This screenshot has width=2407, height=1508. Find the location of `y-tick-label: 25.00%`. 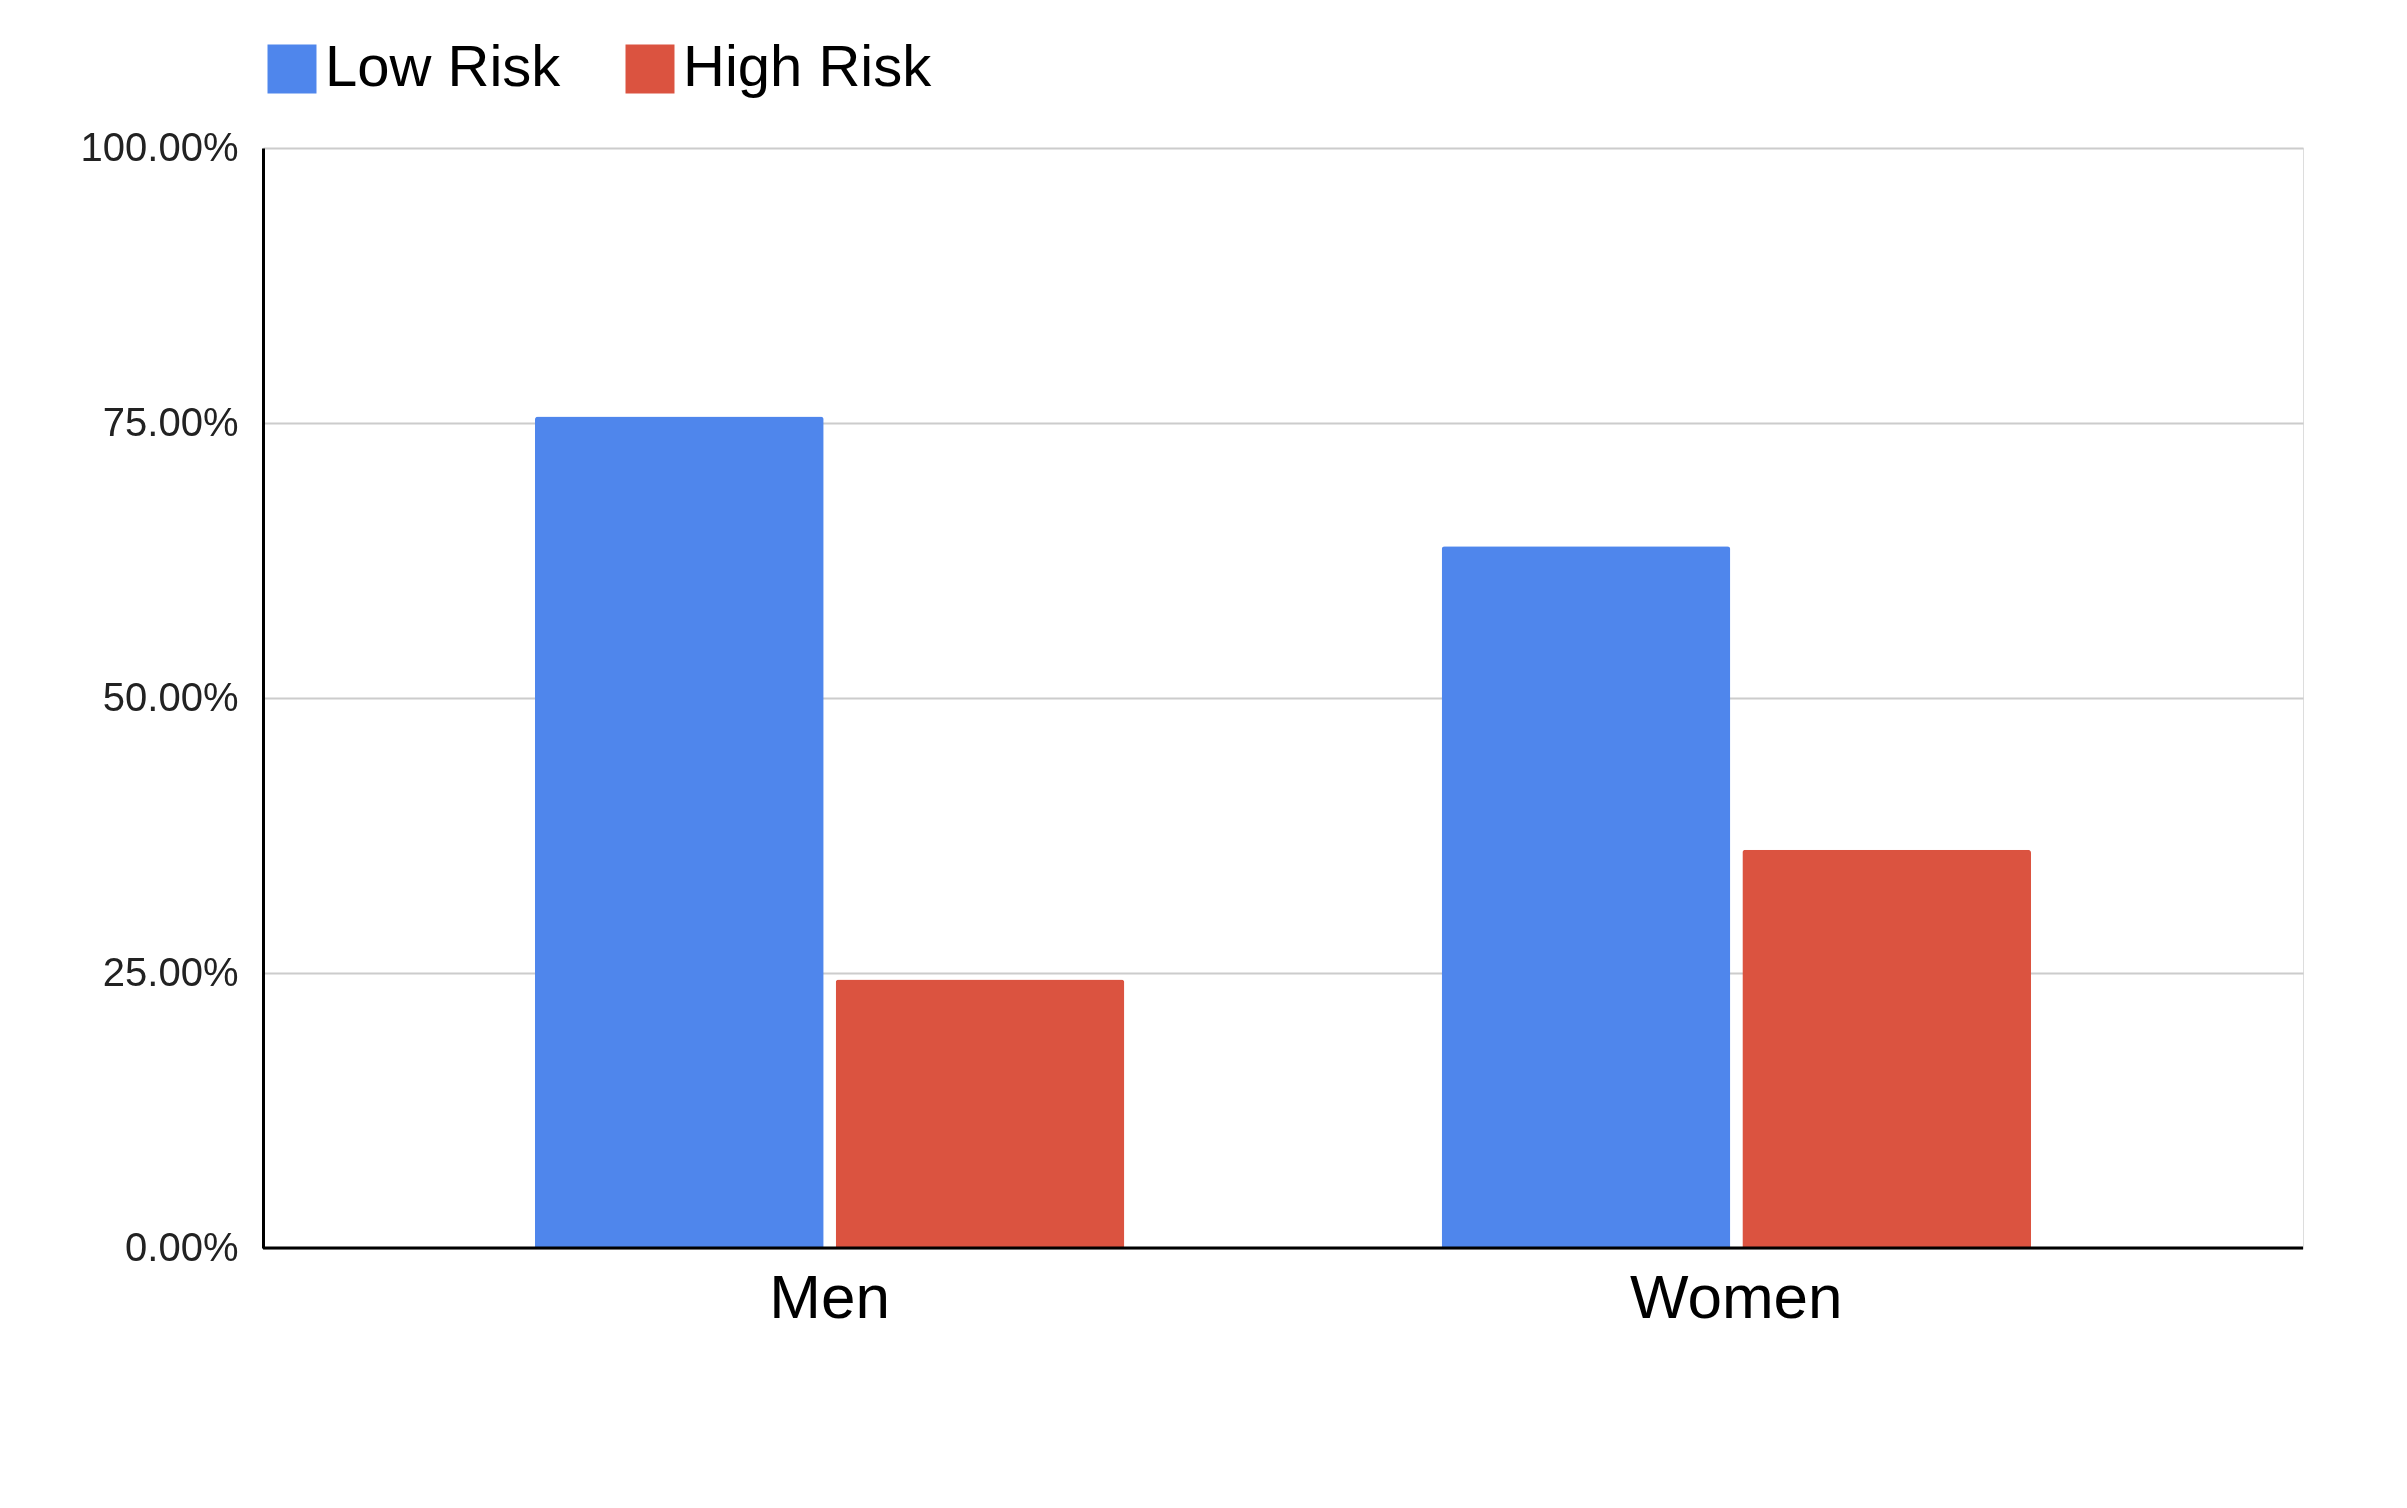

y-tick-label: 25.00% is located at coordinates (170, 971).